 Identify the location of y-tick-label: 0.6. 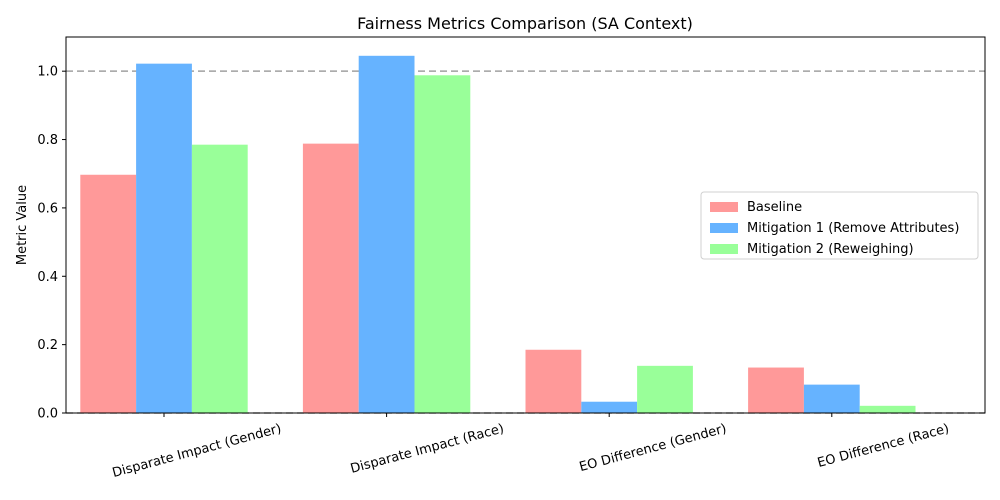
(47, 208).